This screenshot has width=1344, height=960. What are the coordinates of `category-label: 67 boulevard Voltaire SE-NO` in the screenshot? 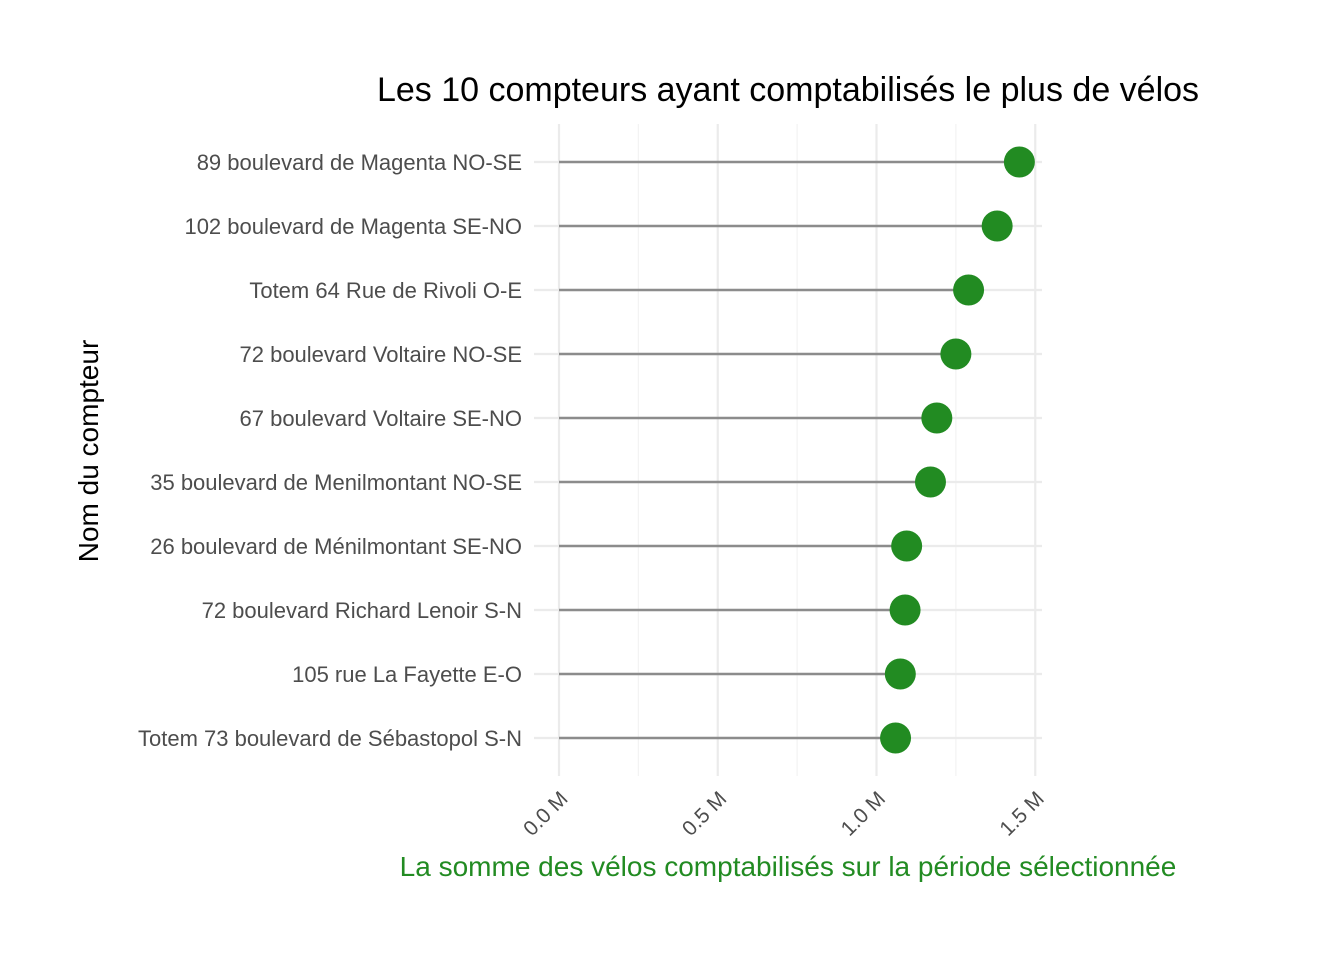 It's located at (381, 418).